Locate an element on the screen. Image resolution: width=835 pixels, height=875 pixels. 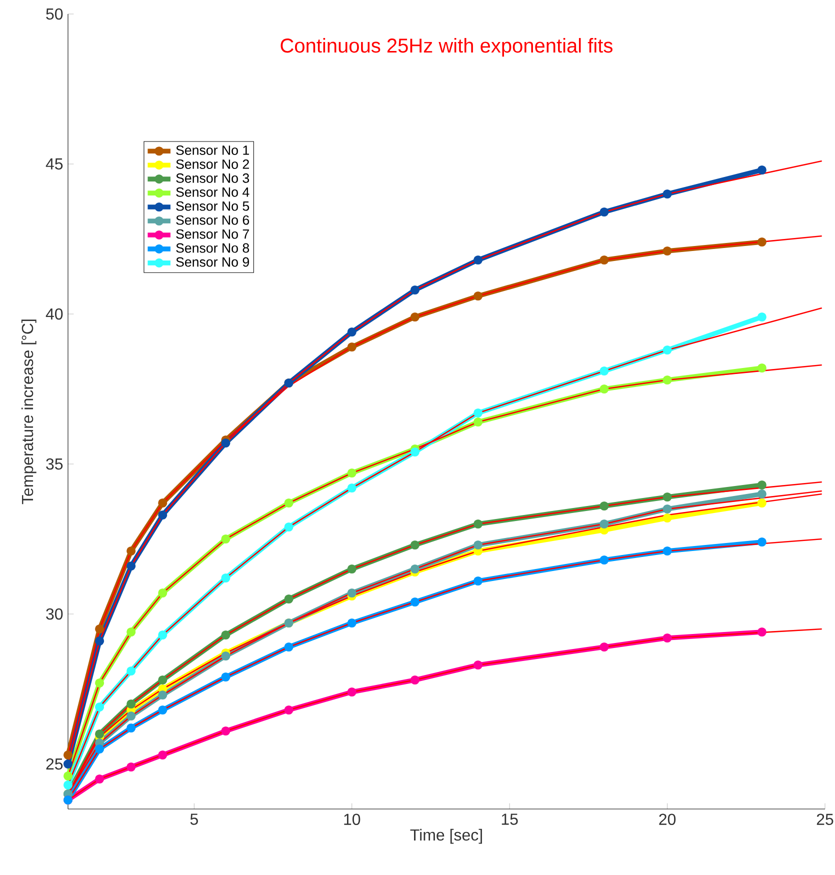
y-tick-label: 45 is located at coordinates (54, 164).